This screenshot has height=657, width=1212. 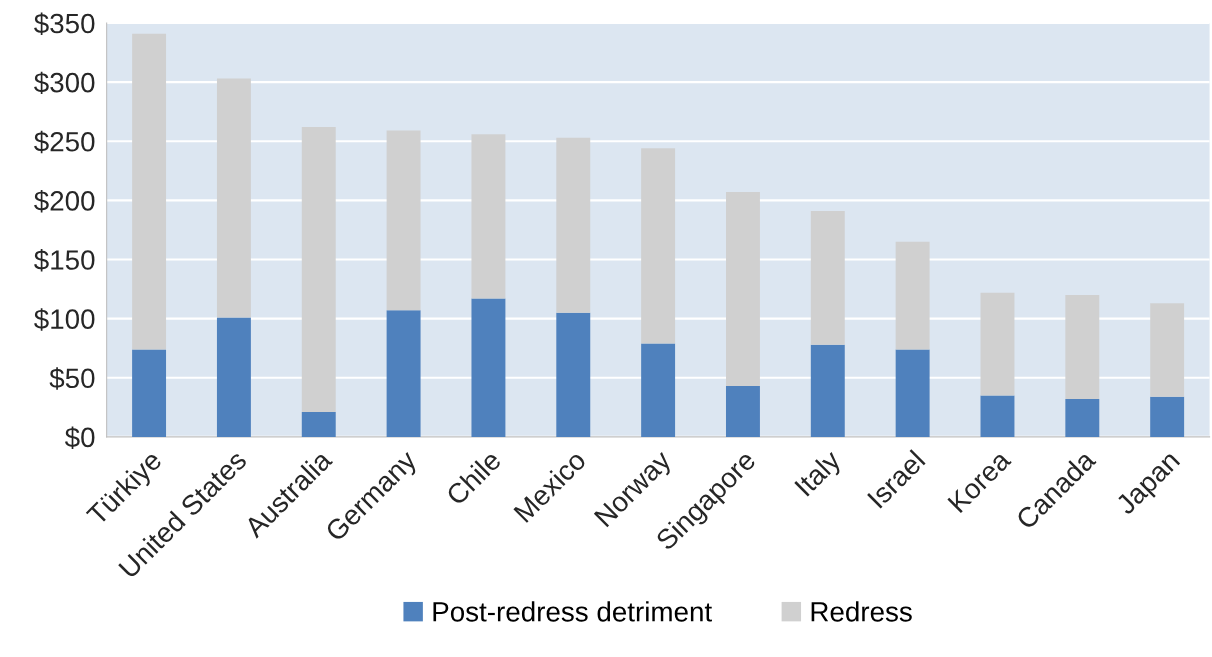 What do you see at coordinates (64, 260) in the screenshot?
I see `y-tick-label: $150` at bounding box center [64, 260].